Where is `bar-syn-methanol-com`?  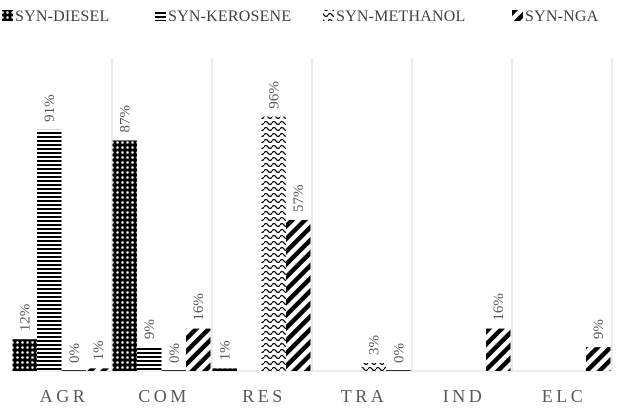
bar-syn-methanol-com is located at coordinates (173, 370).